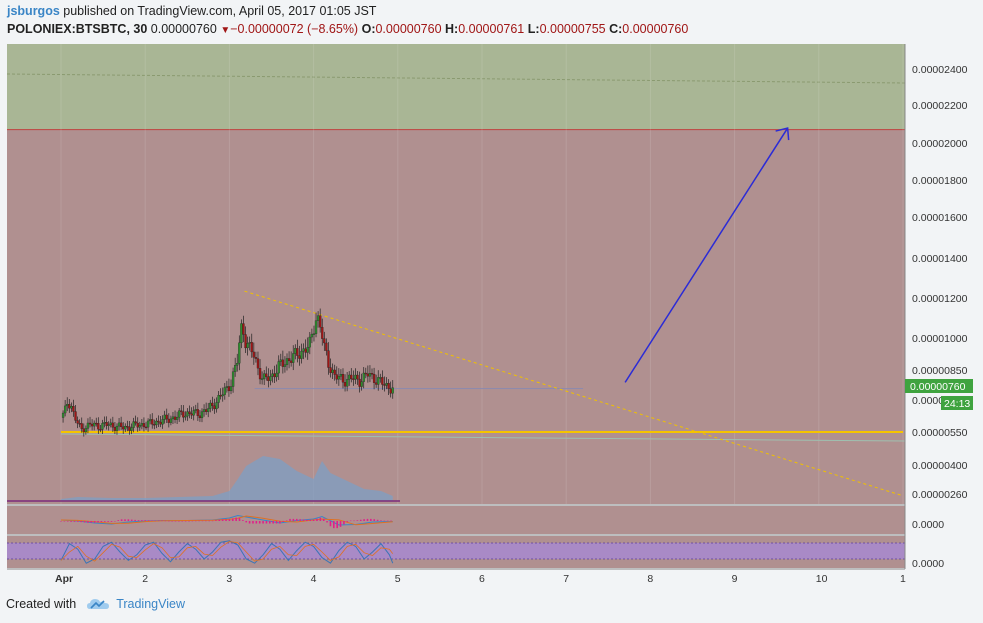  What do you see at coordinates (957, 404) in the screenshot?
I see `countdown-text: 24:13` at bounding box center [957, 404].